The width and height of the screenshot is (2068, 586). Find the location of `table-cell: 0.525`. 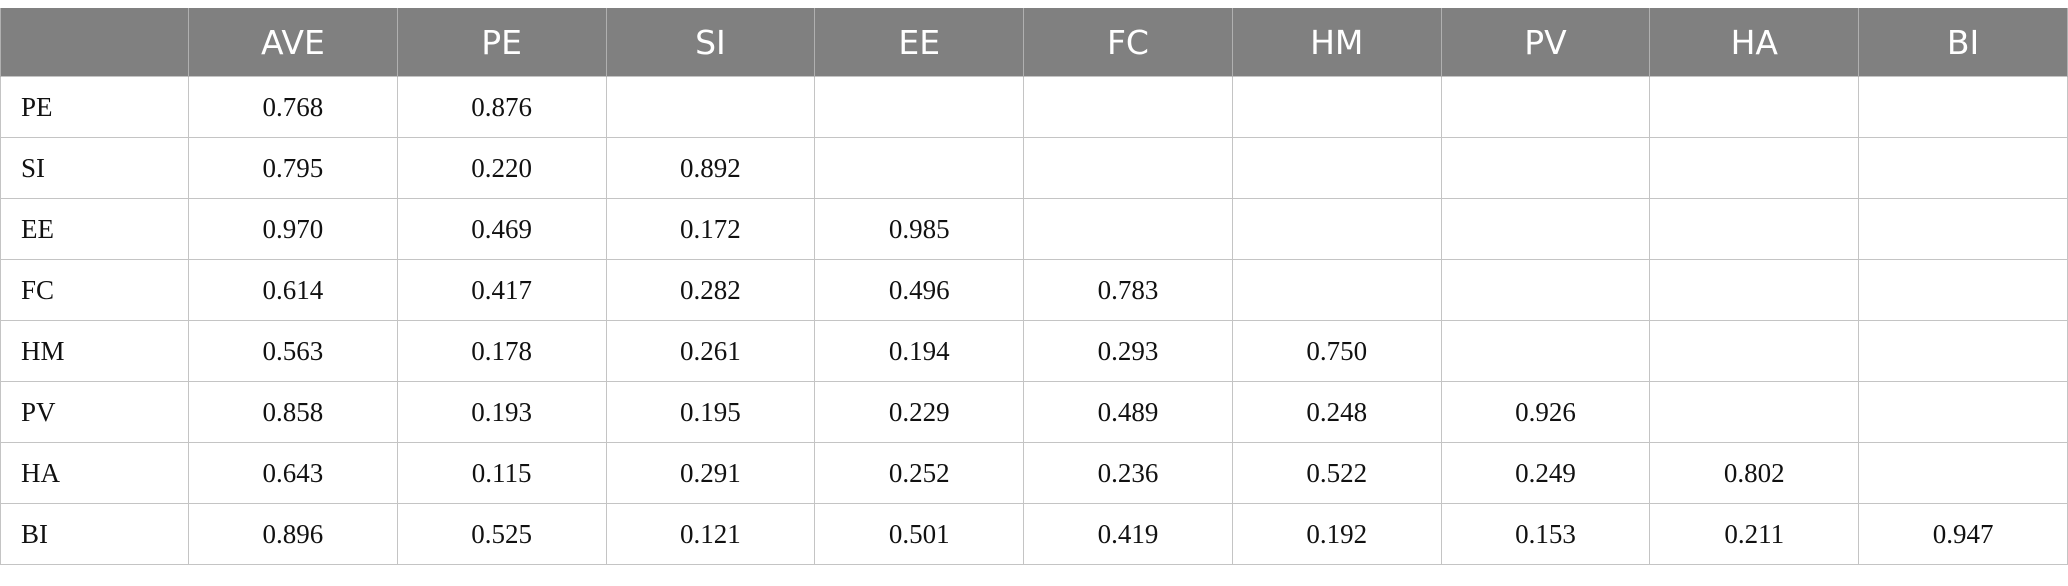

table-cell: 0.525 is located at coordinates (501, 534).